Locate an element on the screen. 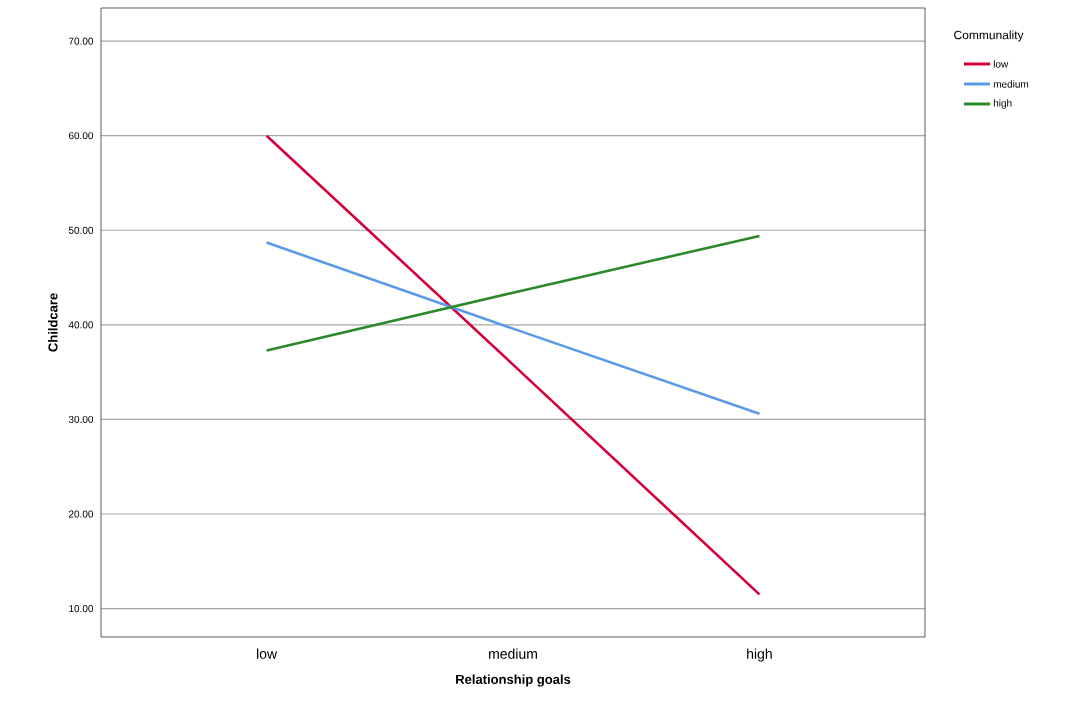 The image size is (1065, 722). legend-label: medium is located at coordinates (1011, 84).